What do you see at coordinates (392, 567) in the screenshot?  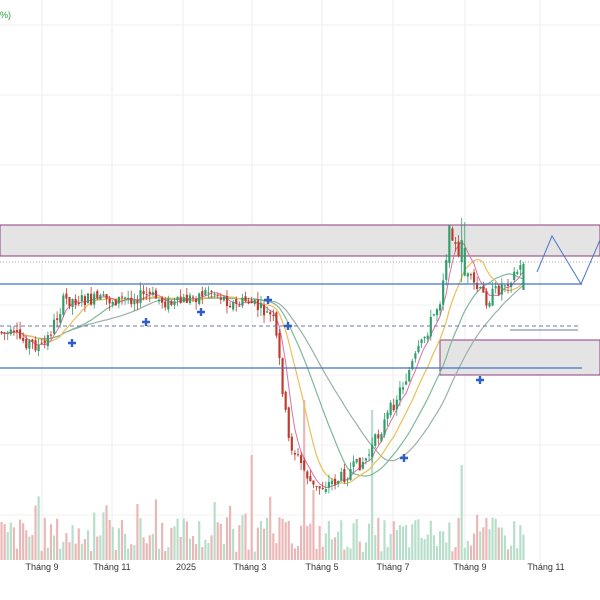 I see `x-tick-label: Tháng 7` at bounding box center [392, 567].